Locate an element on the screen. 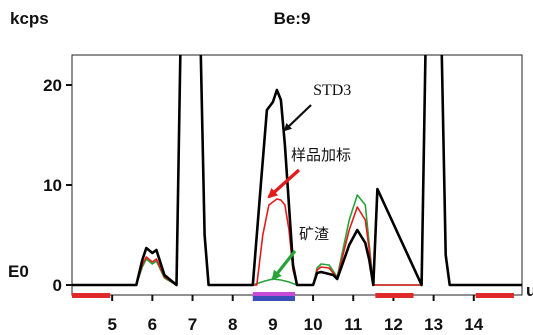 The width and height of the screenshot is (533, 335). x-tick-label: 11 is located at coordinates (353, 324).